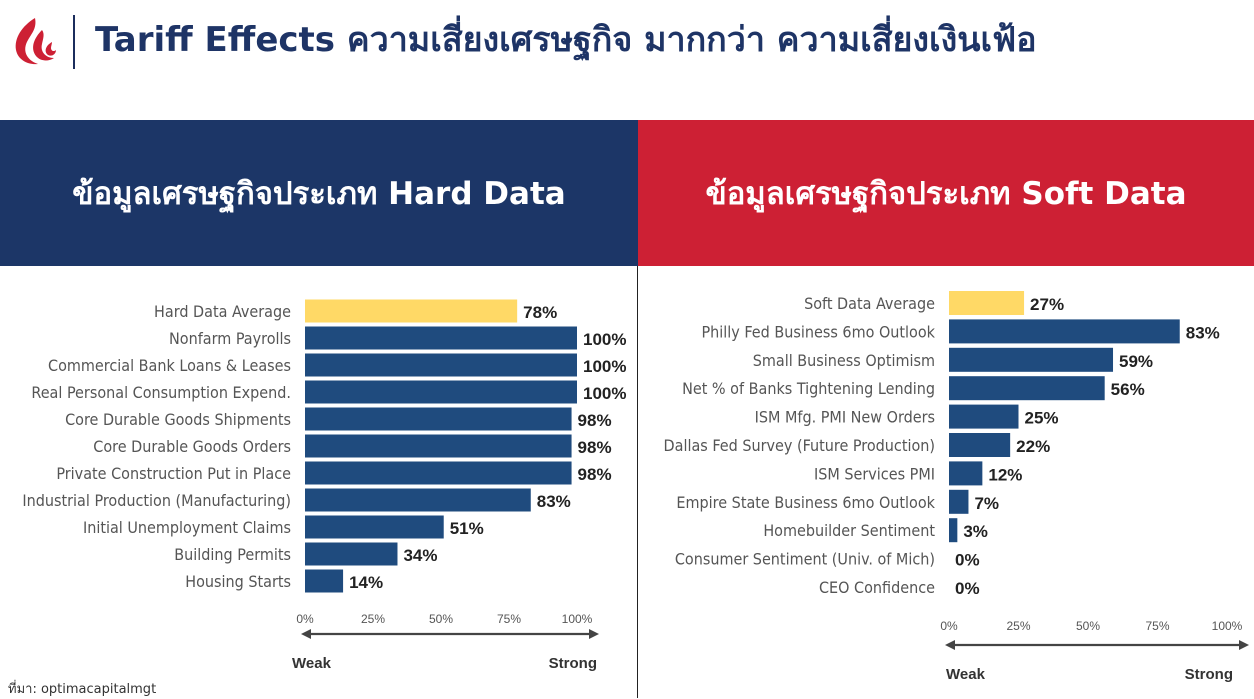 This screenshot has width=1254, height=699. Describe the element at coordinates (594, 634) in the screenshot. I see `hard-arrow-right-icon` at that location.